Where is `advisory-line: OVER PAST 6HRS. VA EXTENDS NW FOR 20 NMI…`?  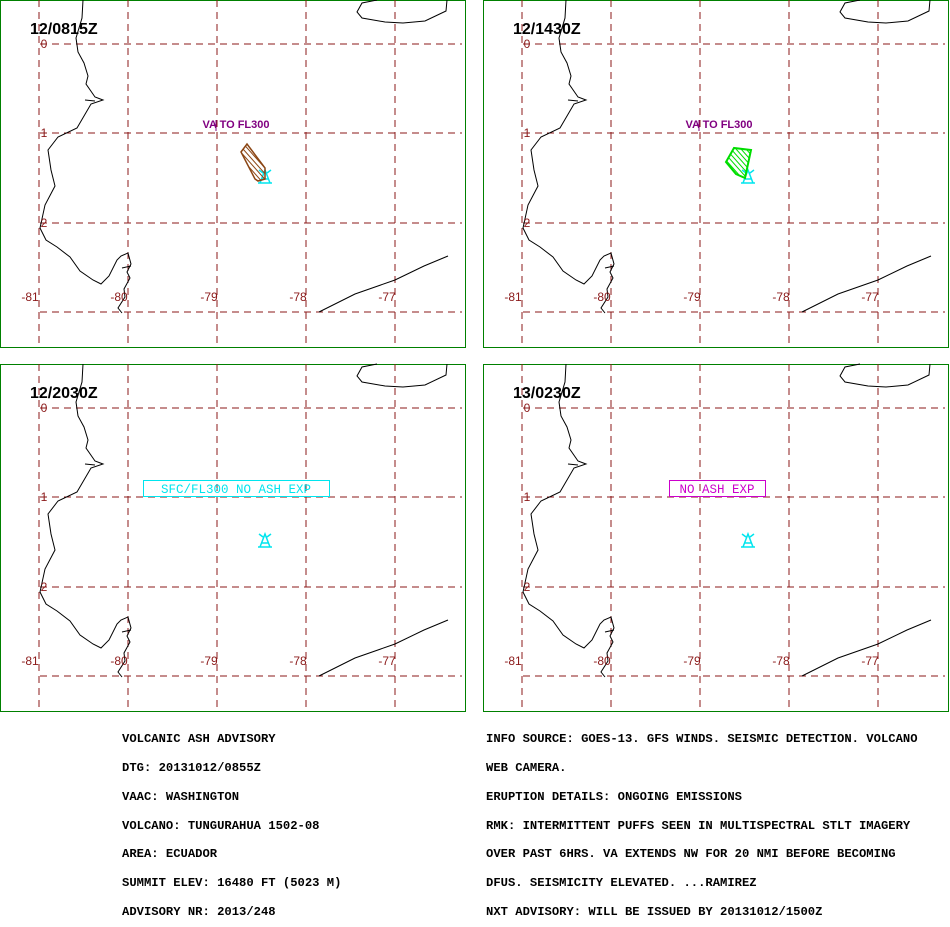 advisory-line: OVER PAST 6HRS. VA EXTENDS NW FOR 20 NMI… is located at coordinates (691, 854).